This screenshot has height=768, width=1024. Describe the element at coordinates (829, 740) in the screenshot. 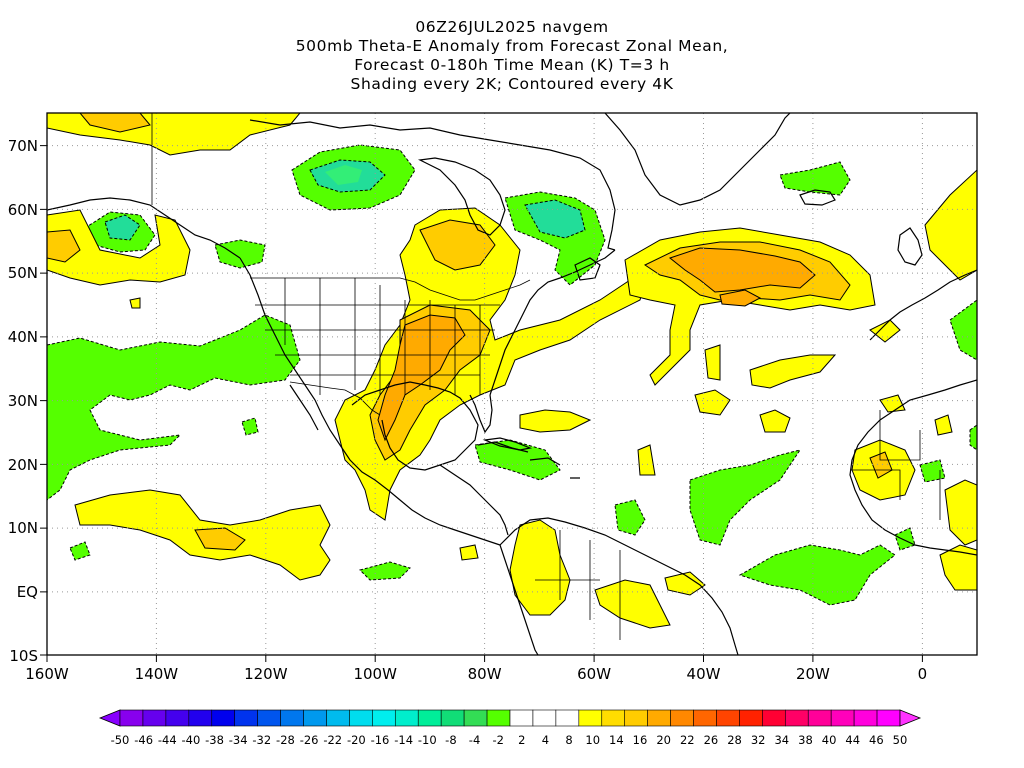

I see `colorbar-label: 40` at that location.